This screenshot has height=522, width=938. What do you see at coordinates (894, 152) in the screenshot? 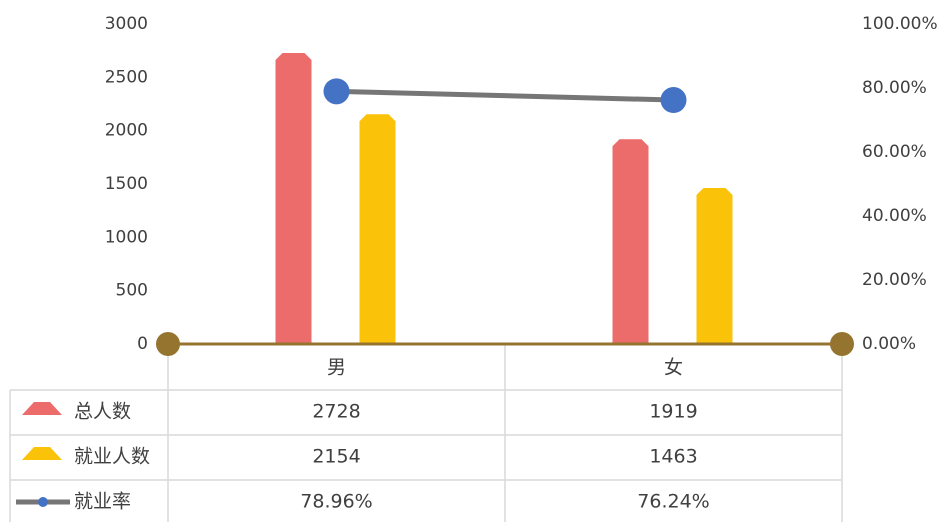
I see `y2-tick-label: 60.00%` at bounding box center [894, 152].